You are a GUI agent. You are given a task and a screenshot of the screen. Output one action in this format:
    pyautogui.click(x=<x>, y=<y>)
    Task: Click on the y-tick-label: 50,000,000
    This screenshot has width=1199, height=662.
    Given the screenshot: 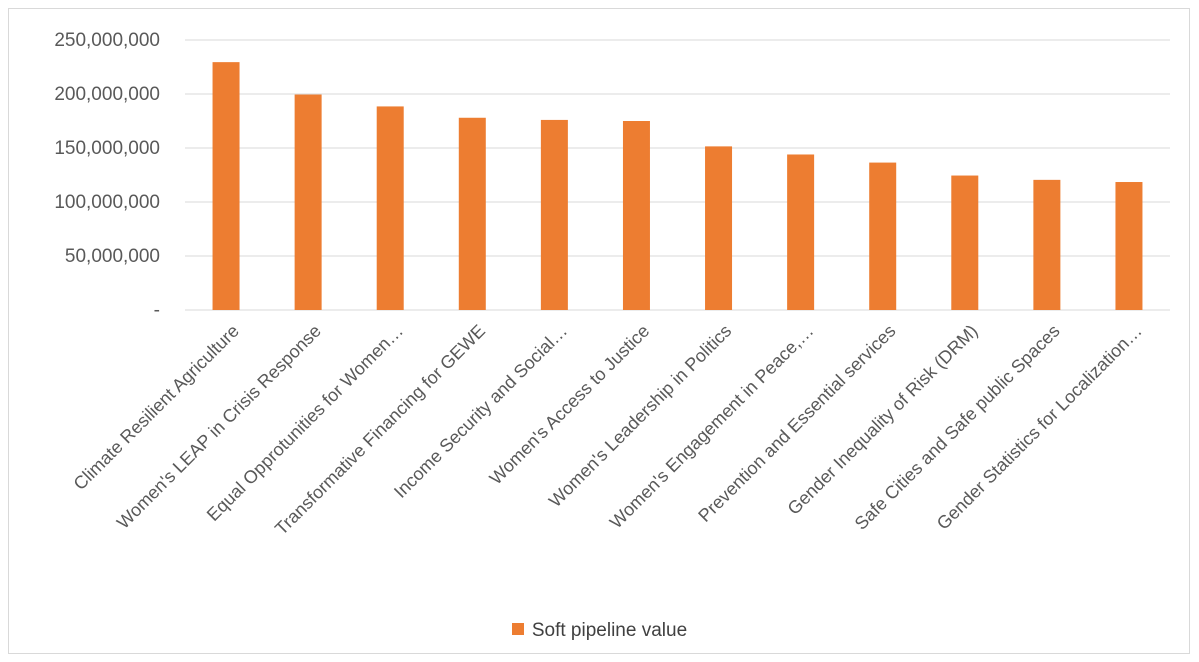 What is the action you would take?
    pyautogui.click(x=112, y=256)
    